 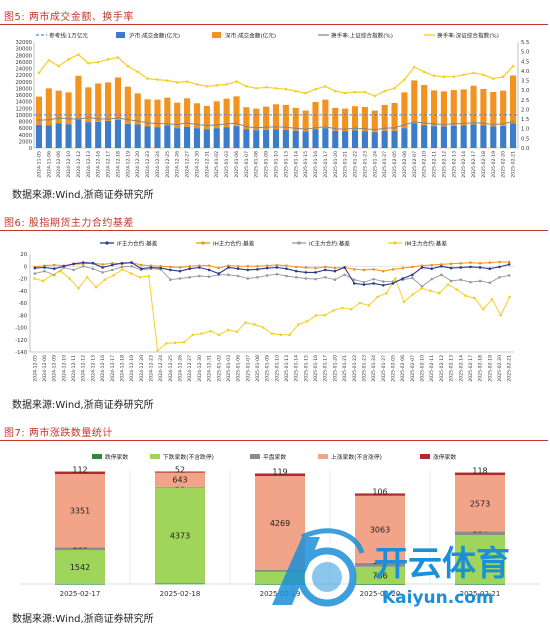 What do you see at coordinates (23, 255) in the screenshot?
I see `fig6-ytick: 20` at bounding box center [23, 255].